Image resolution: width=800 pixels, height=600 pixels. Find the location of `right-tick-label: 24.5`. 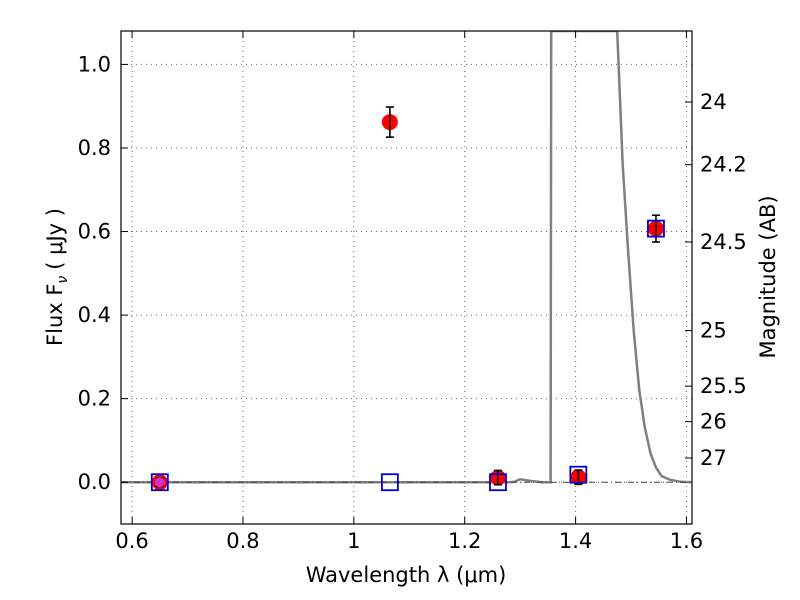

right-tick-label: 24.5 is located at coordinates (723, 242).